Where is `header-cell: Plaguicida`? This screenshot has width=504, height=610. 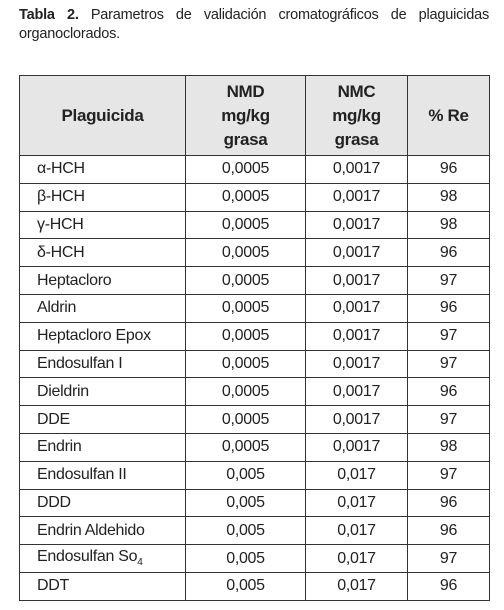 header-cell: Plaguicida is located at coordinates (102, 115).